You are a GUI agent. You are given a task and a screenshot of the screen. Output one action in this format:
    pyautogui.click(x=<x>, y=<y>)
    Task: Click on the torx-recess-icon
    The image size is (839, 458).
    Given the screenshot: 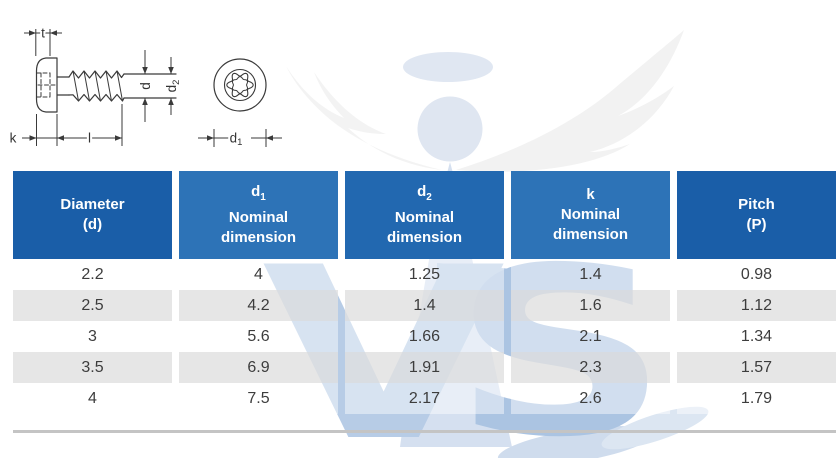 What is the action you would take?
    pyautogui.click(x=240, y=85)
    